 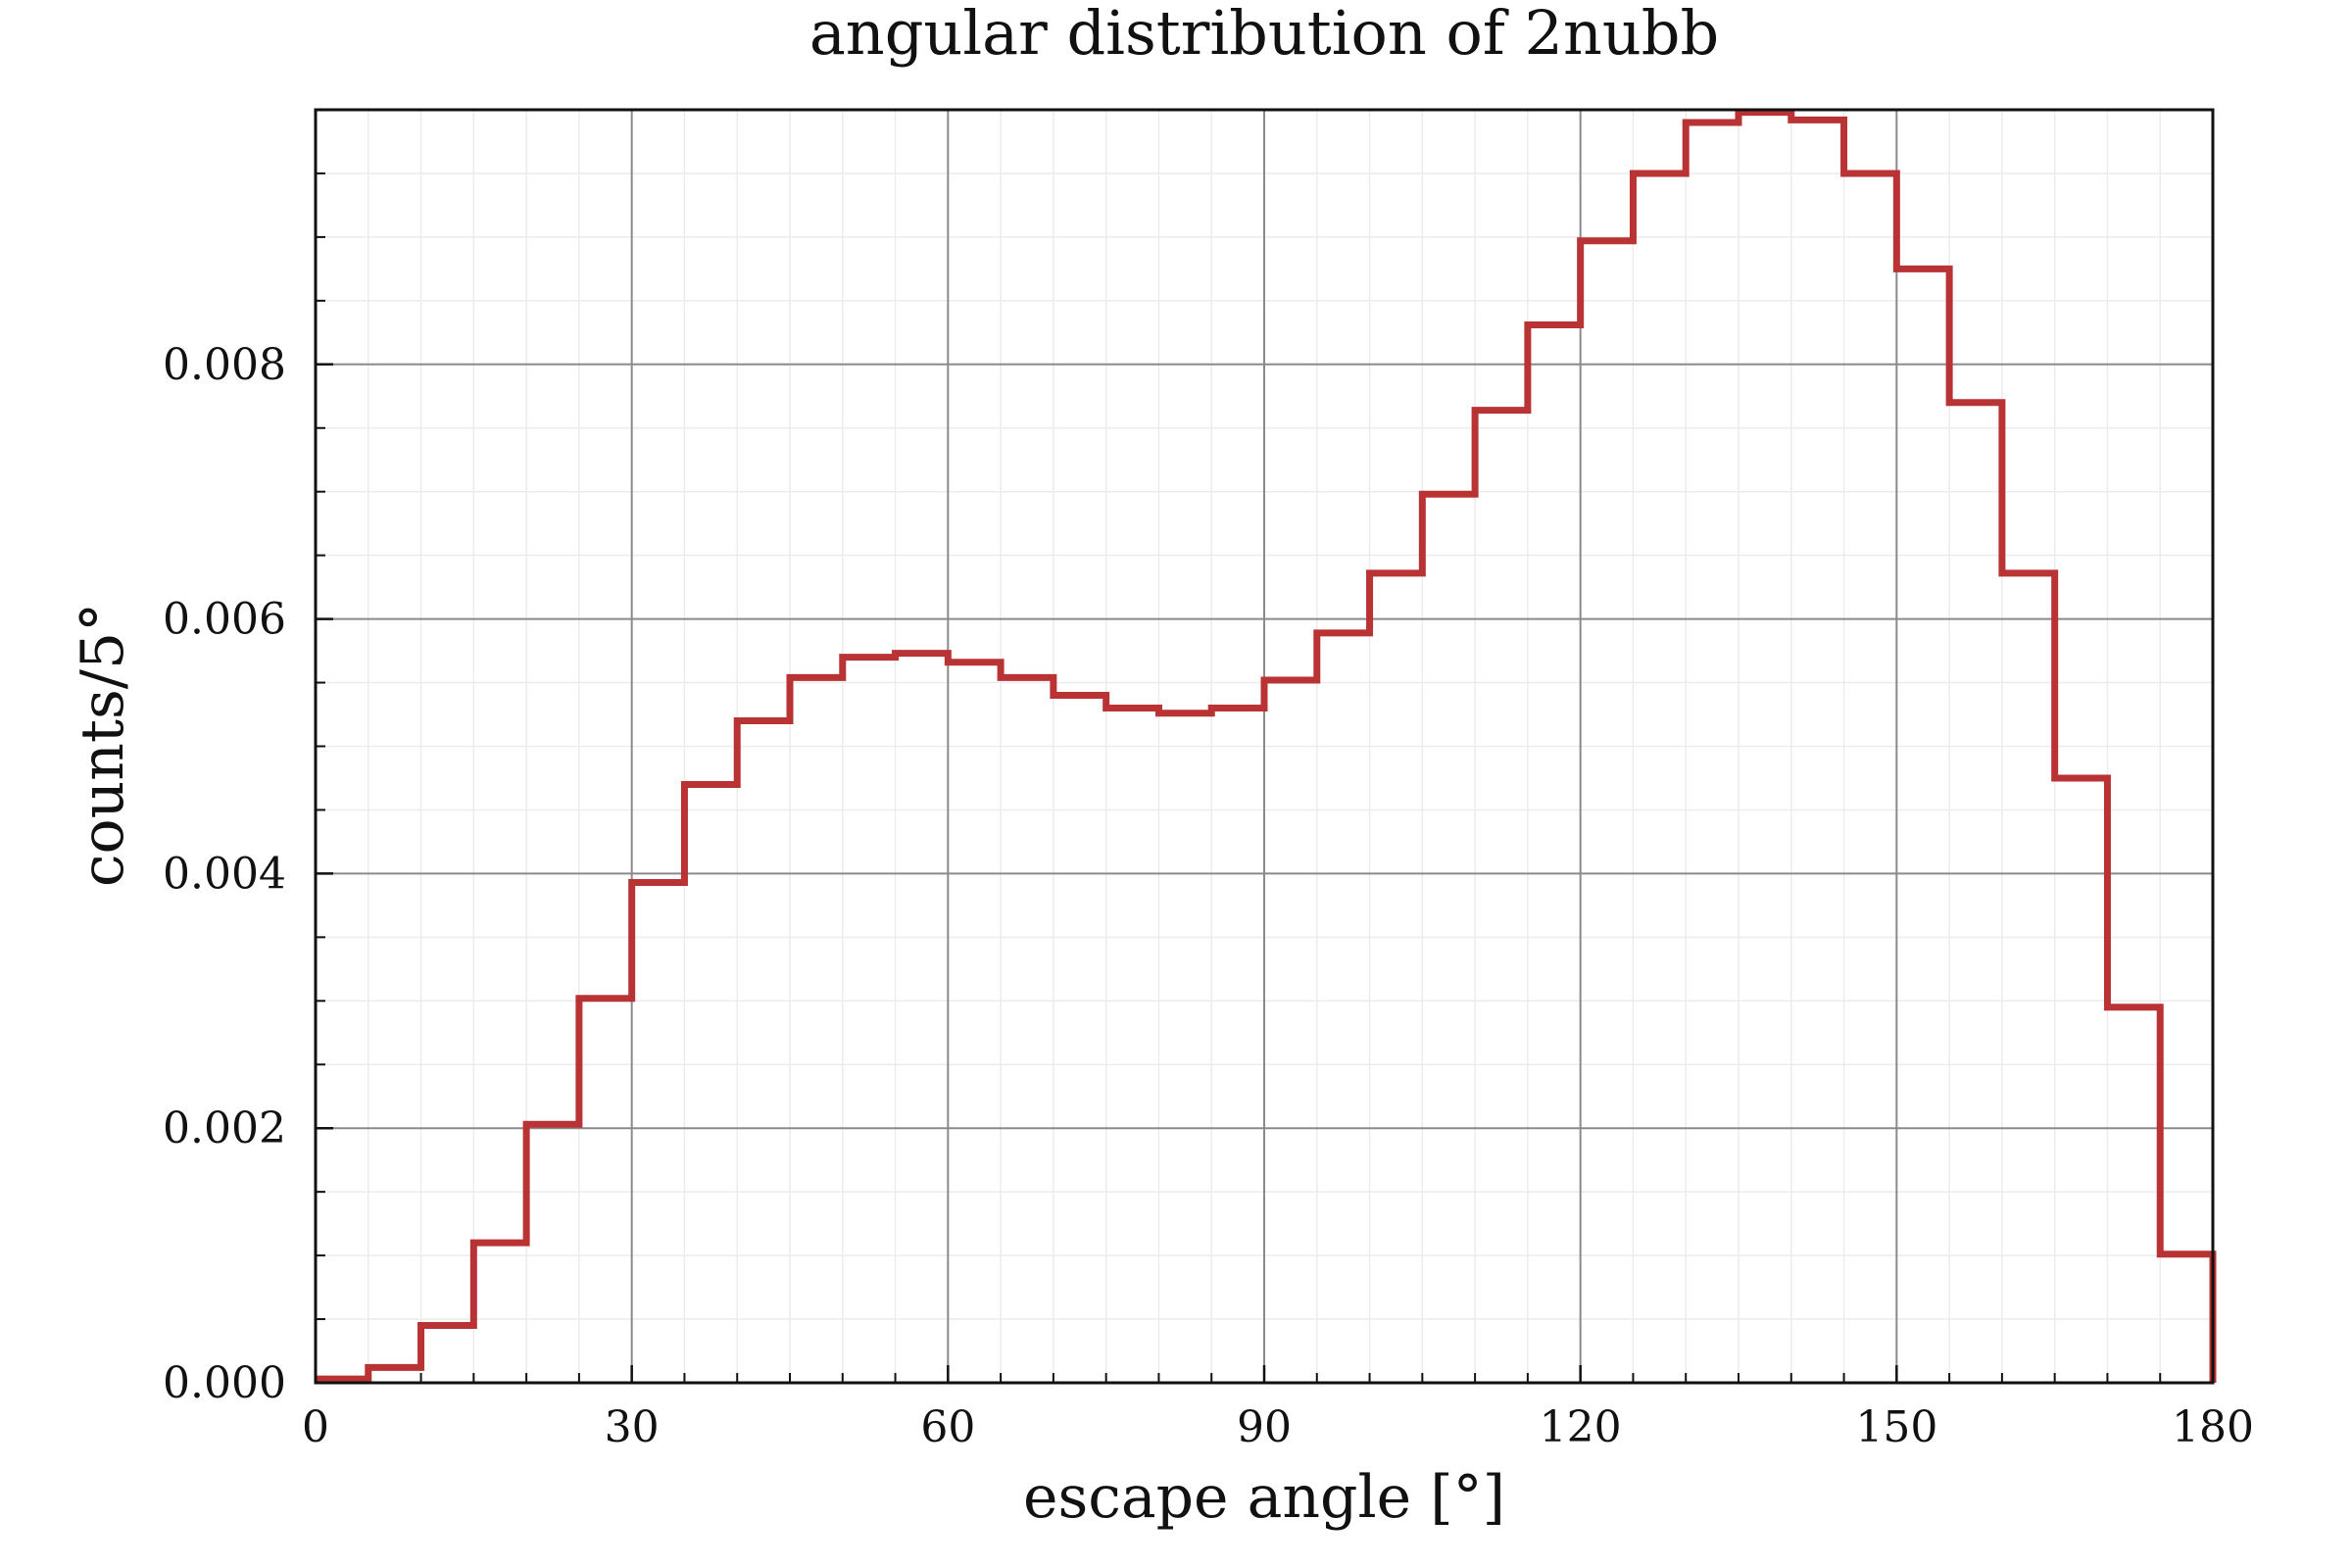 I want to click on y-tick-label: 0.008, so click(x=224, y=365).